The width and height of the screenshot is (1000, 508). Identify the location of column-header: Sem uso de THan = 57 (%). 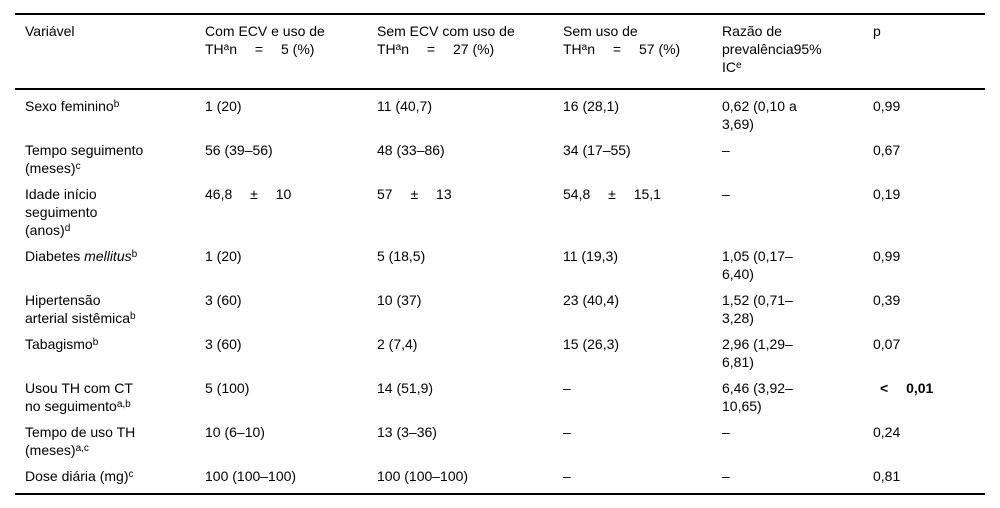
(642, 52).